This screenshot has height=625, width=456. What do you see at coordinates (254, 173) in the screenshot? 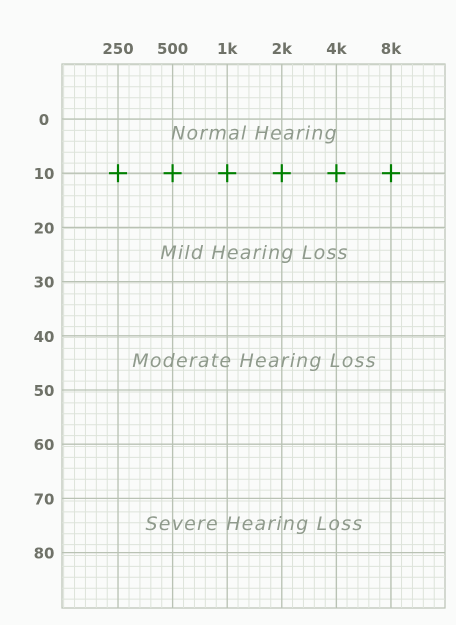
I see `hearing-markers` at bounding box center [254, 173].